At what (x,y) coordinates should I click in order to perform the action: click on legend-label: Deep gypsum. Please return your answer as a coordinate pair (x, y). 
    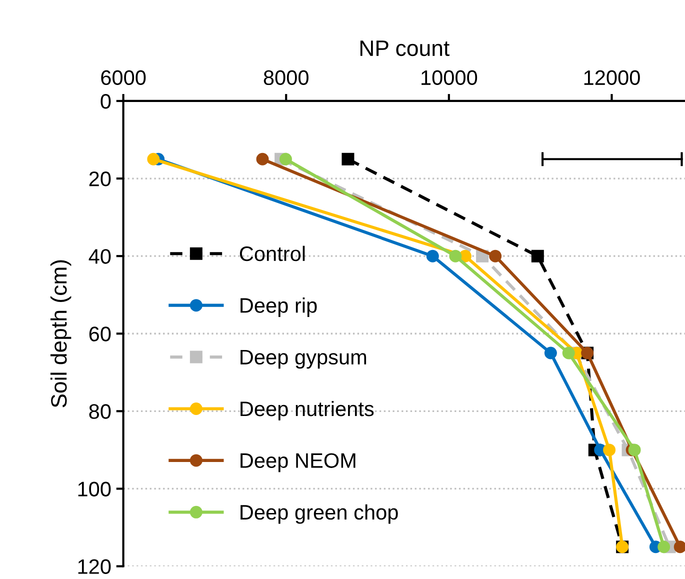
    Looking at the image, I should click on (303, 359).